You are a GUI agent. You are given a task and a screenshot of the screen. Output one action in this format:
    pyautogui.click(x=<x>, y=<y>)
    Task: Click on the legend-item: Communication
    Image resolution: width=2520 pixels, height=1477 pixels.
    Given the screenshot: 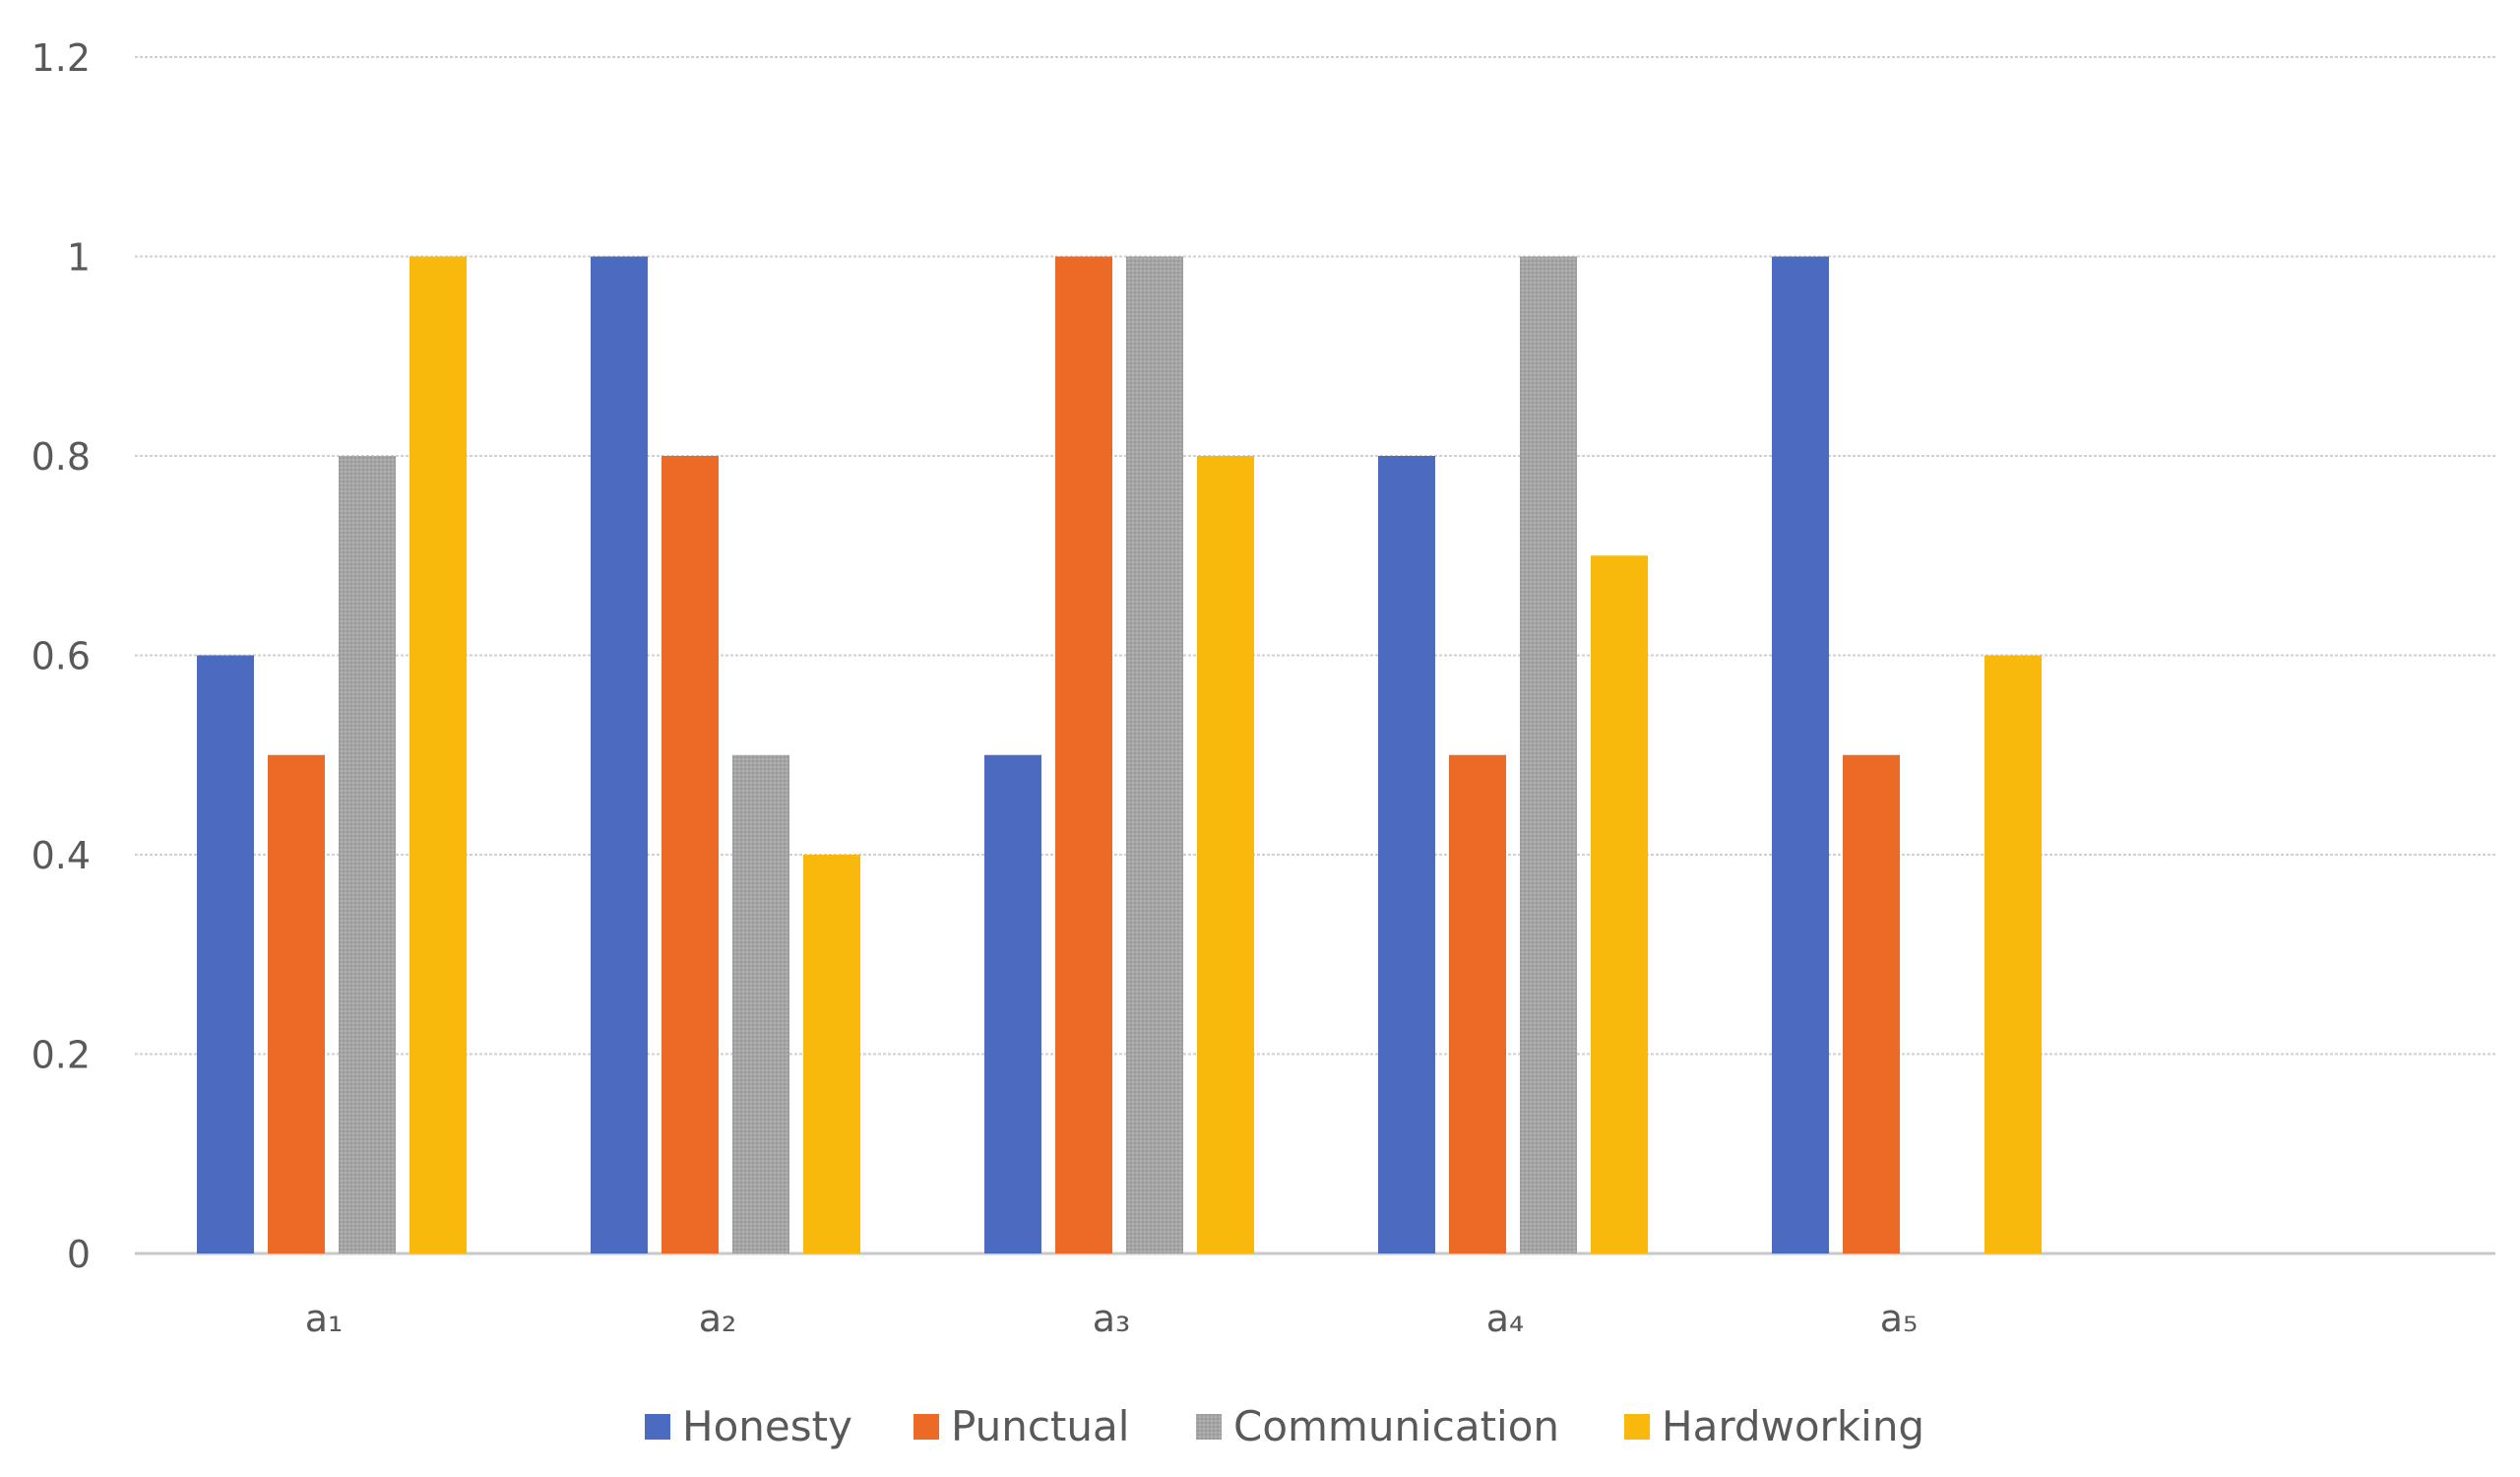 What is the action you would take?
    pyautogui.click(x=1377, y=1426)
    